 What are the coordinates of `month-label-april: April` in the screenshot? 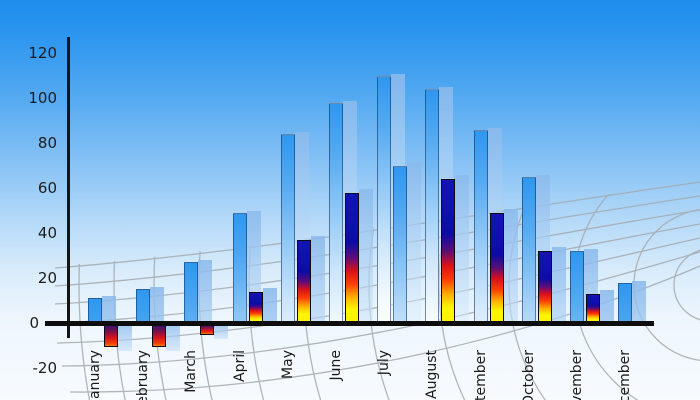 It's located at (239, 366).